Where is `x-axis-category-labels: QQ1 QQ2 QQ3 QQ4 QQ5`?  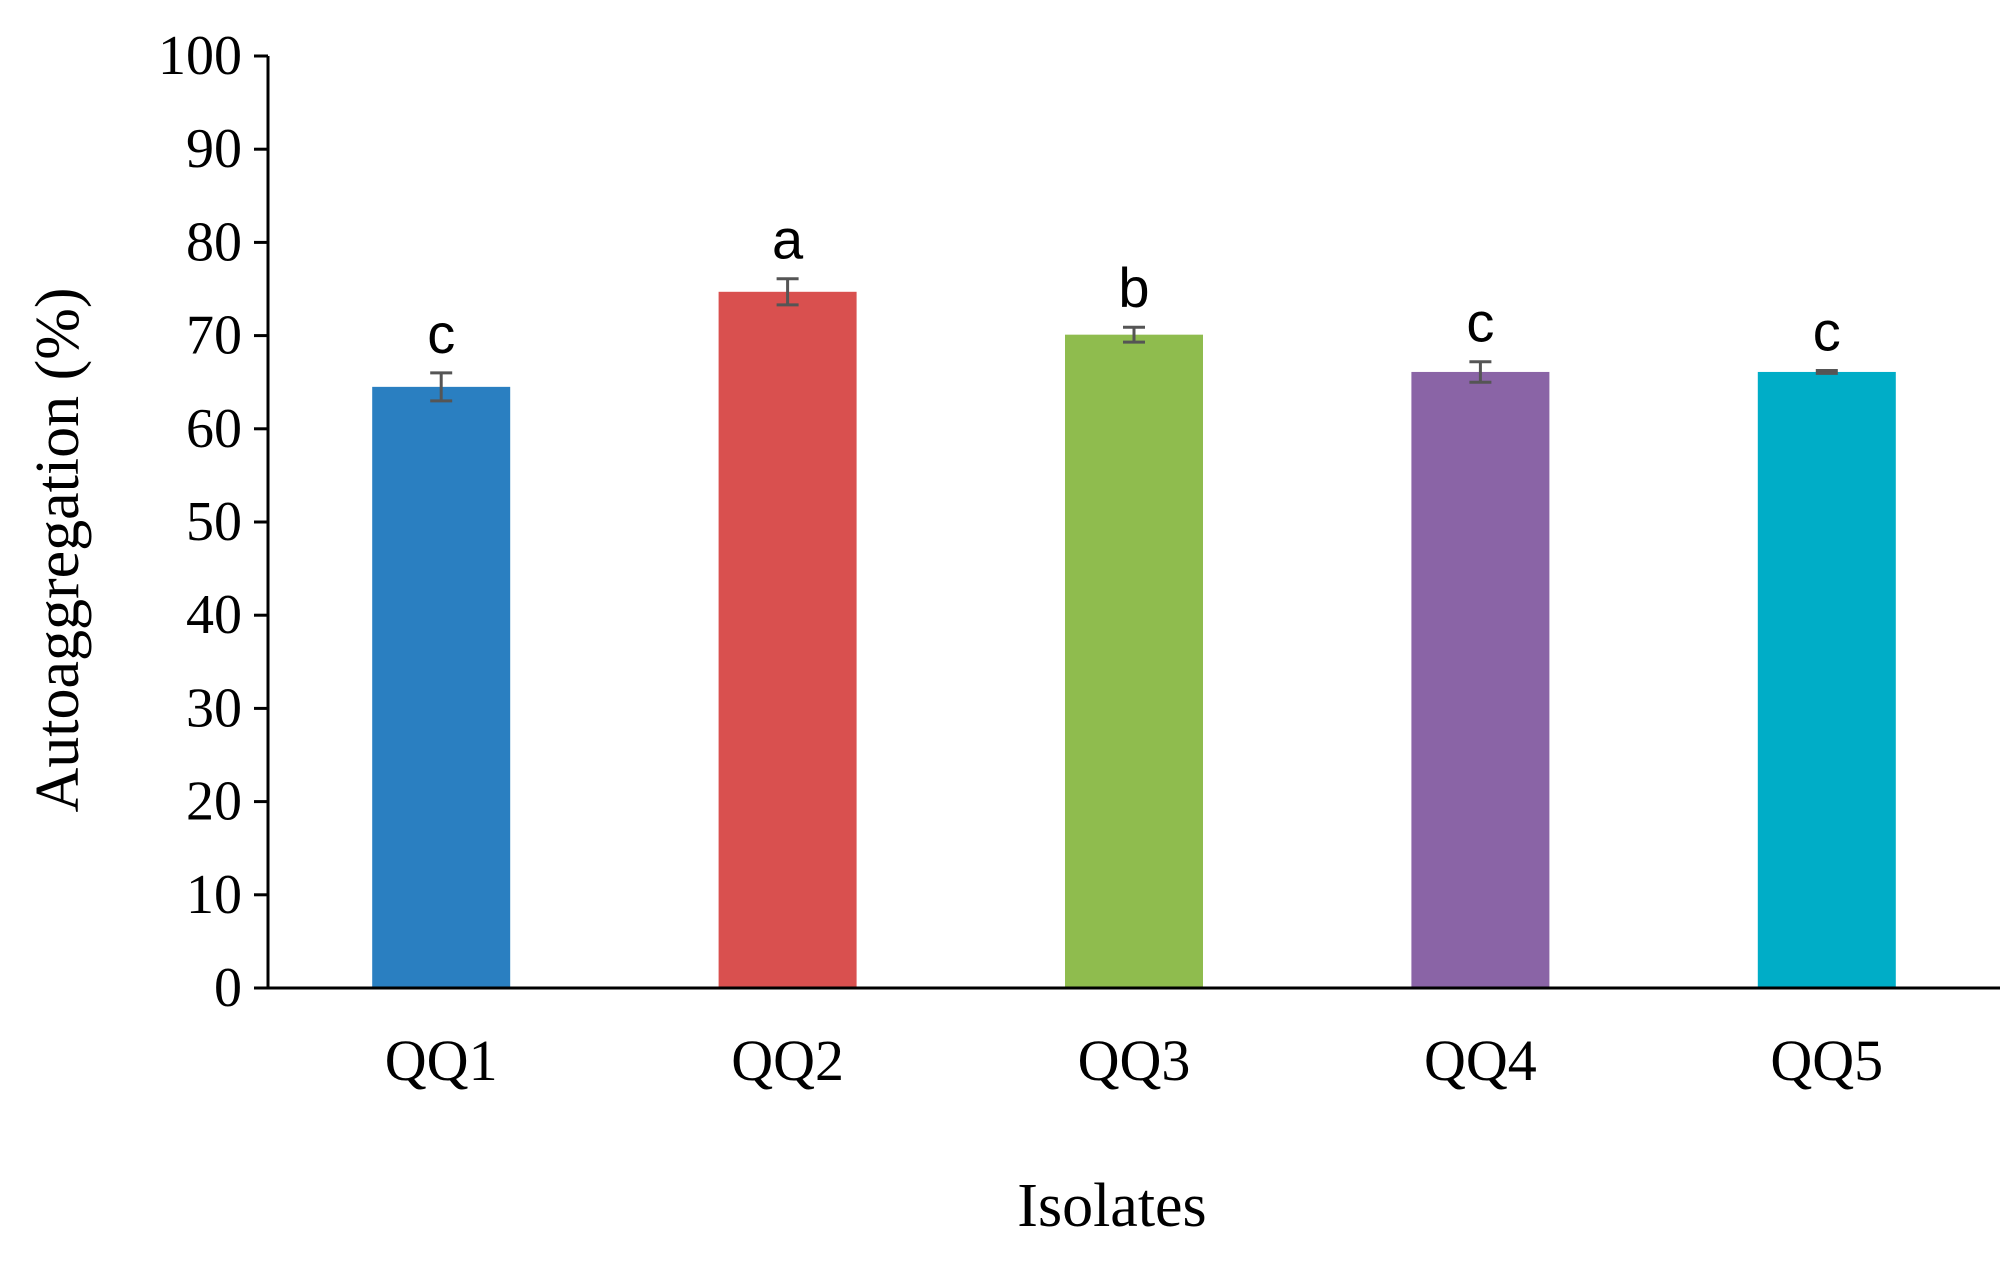
x-axis-category-labels: QQ1 QQ2 QQ3 QQ4 QQ5 is located at coordinates (1134, 1060).